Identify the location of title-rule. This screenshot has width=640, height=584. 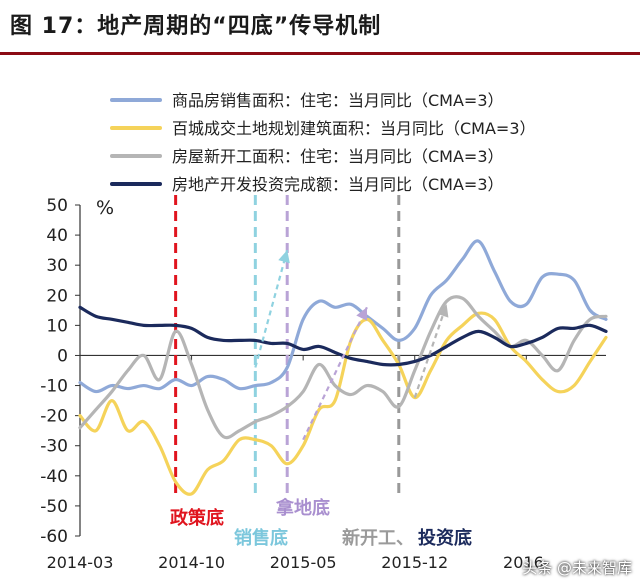
(320, 53).